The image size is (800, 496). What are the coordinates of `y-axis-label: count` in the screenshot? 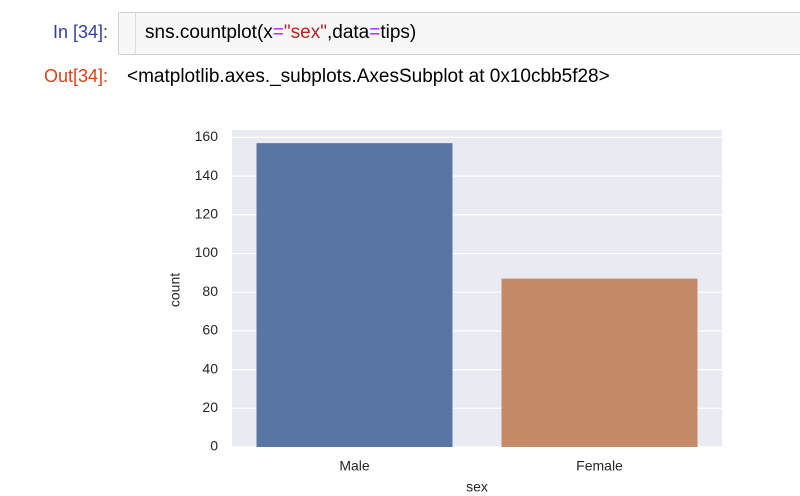 It's located at (175, 290).